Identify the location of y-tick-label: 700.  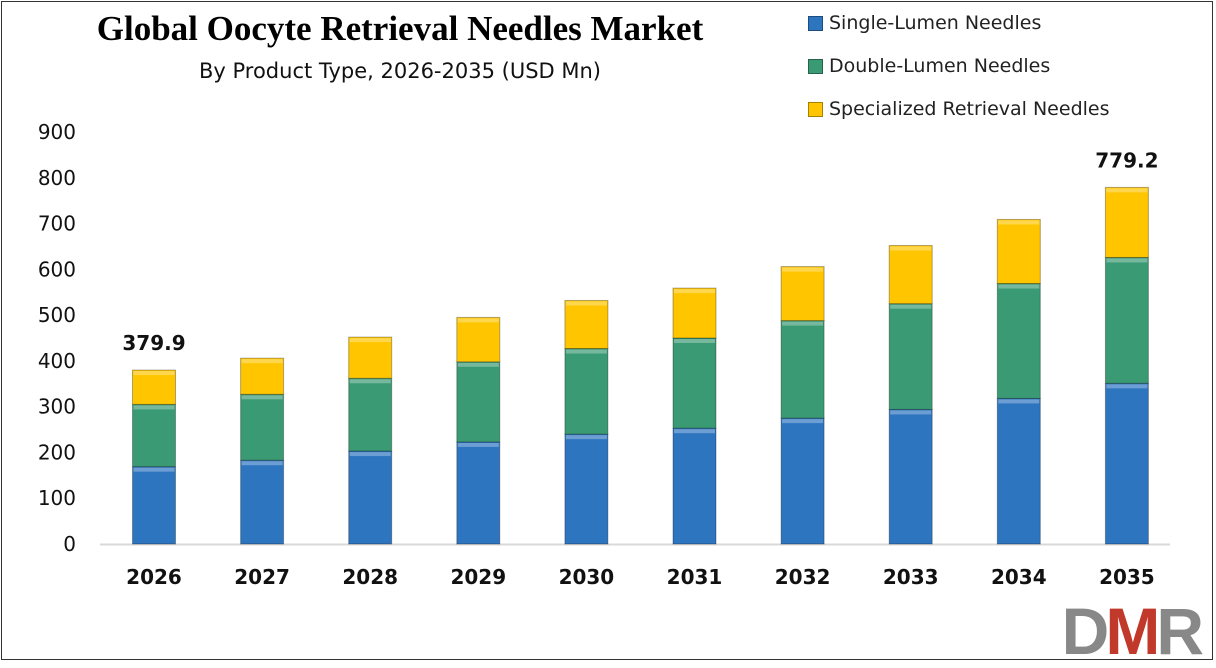
(57, 224).